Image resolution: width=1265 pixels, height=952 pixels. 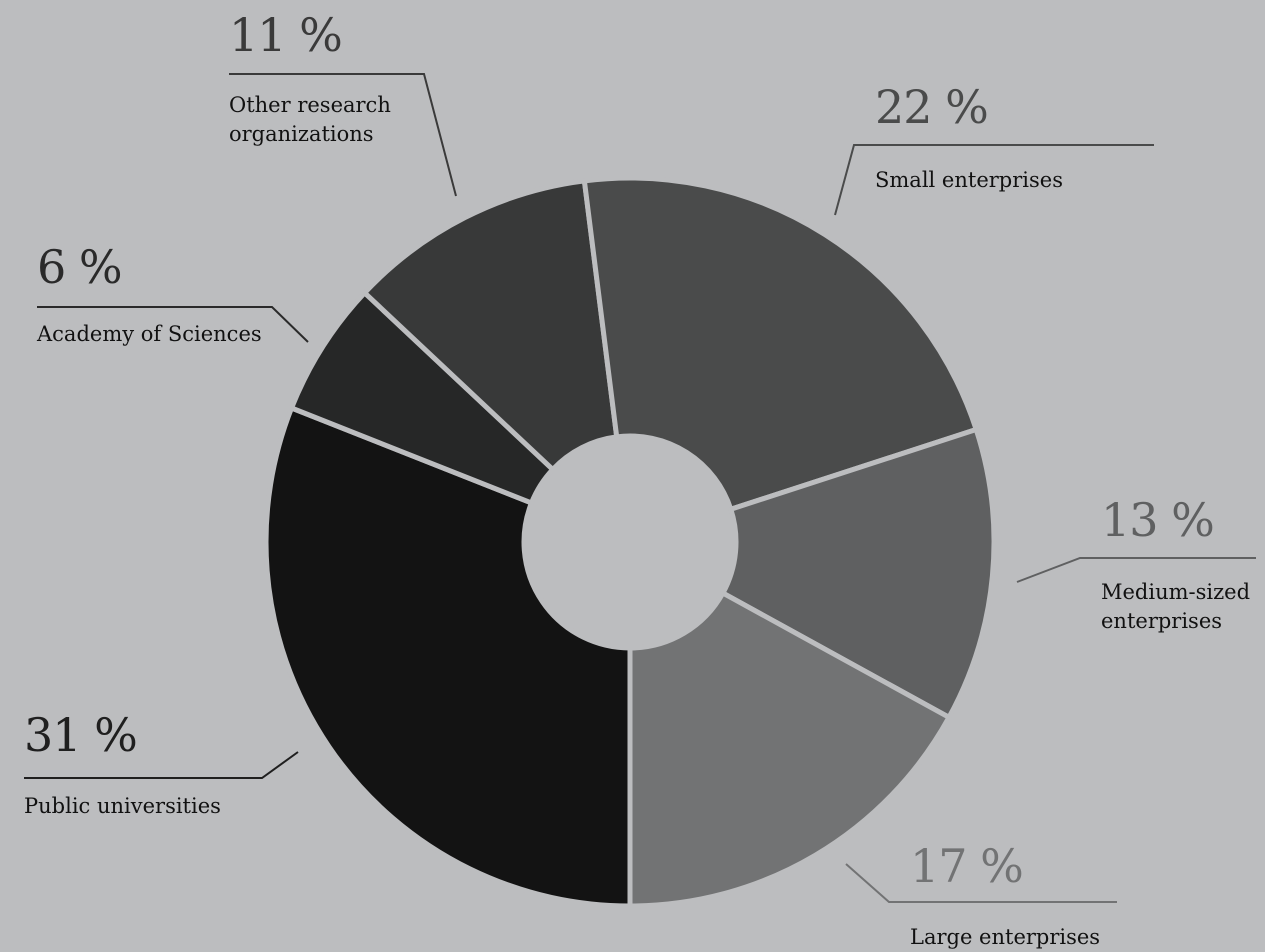 I want to click on value-label-public-universities: 31 %, so click(x=81, y=735).